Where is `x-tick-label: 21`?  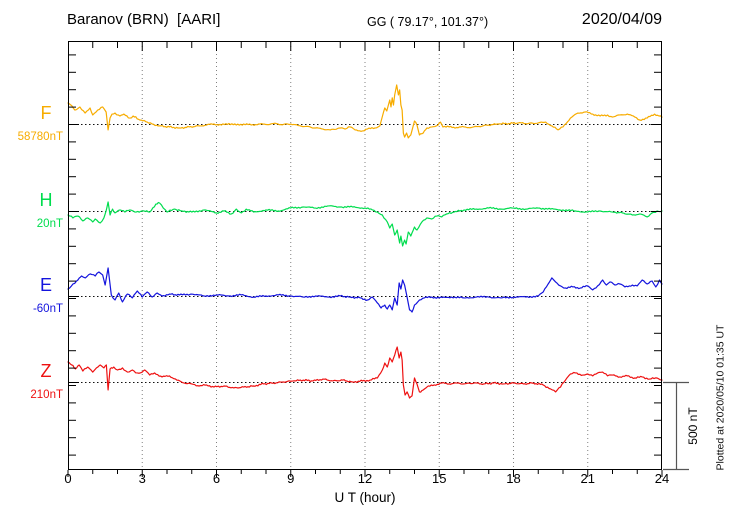 x-tick-label: 21 is located at coordinates (587, 478).